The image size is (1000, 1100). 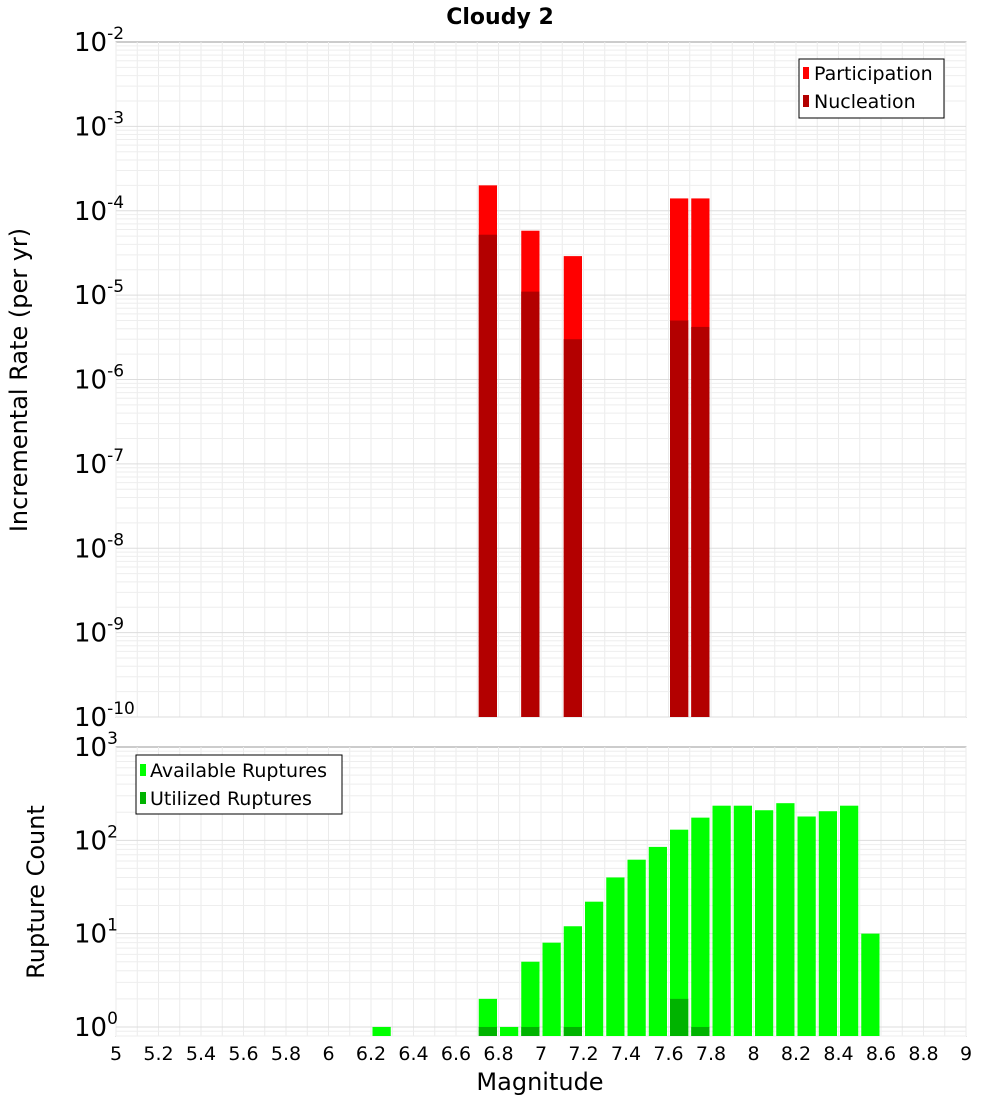 I want to click on x-tick-label: 8.8, so click(x=923, y=1054).